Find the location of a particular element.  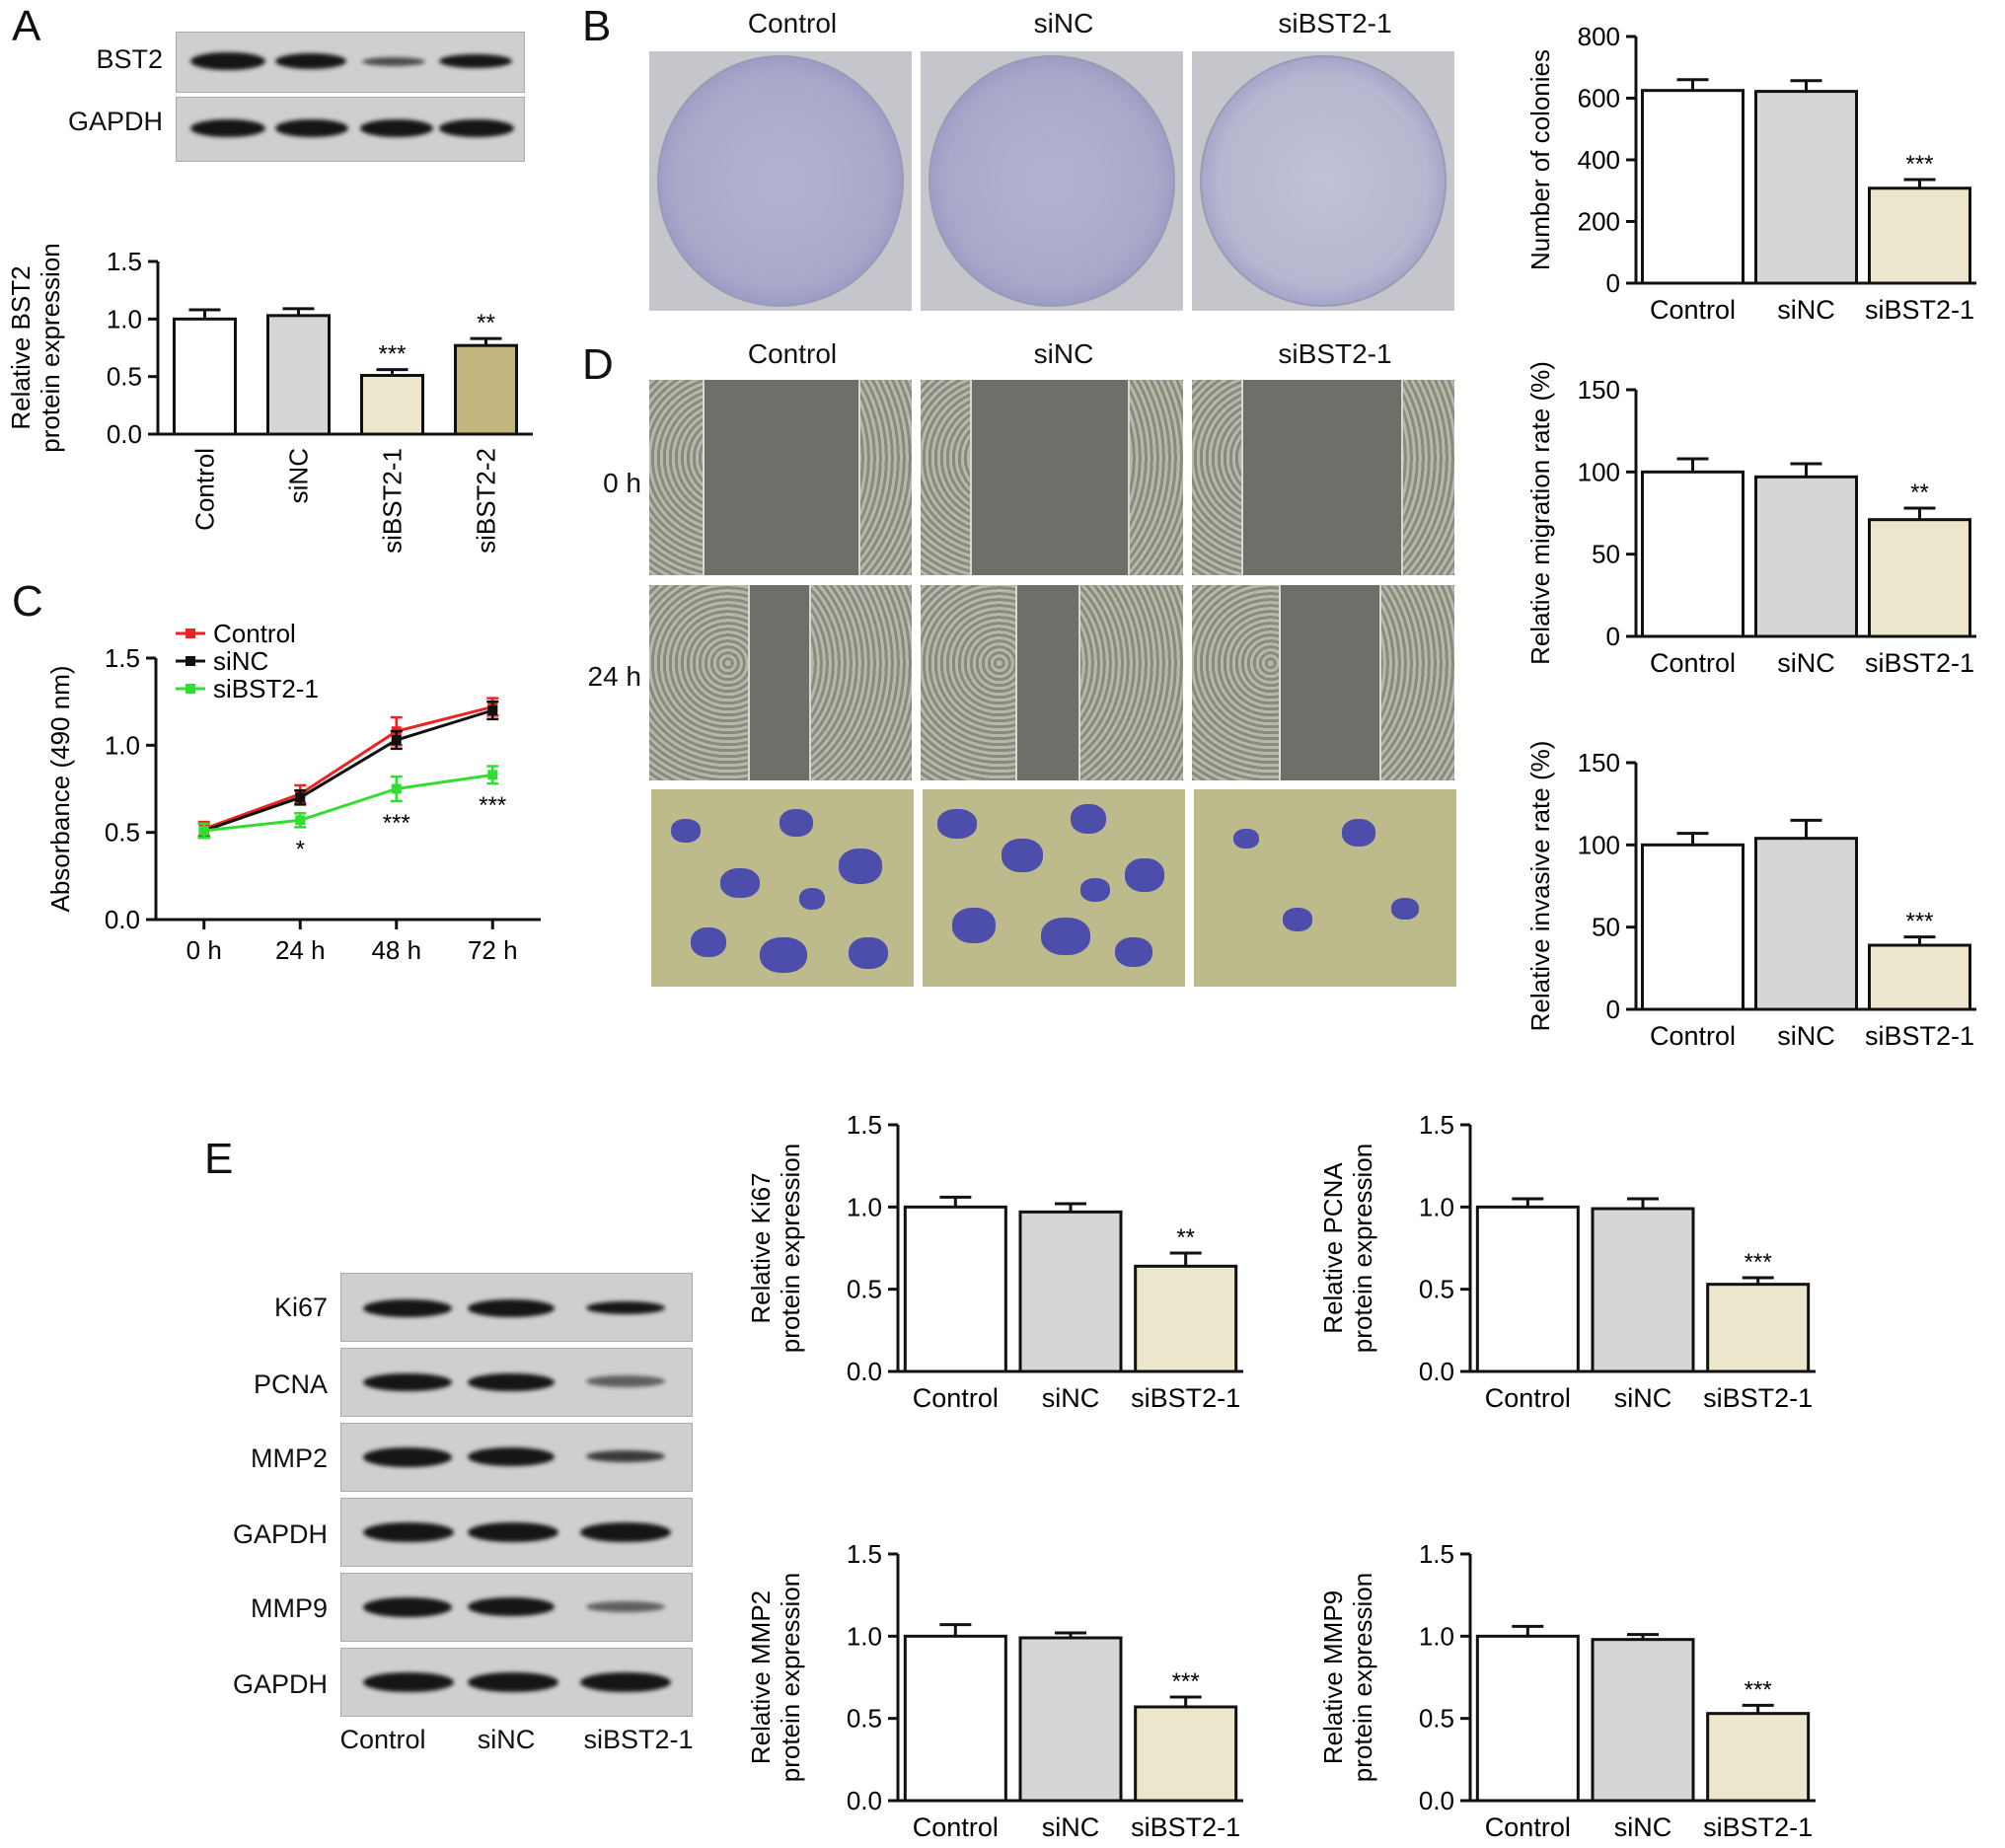

panel-label-e: E is located at coordinates (219, 1159).